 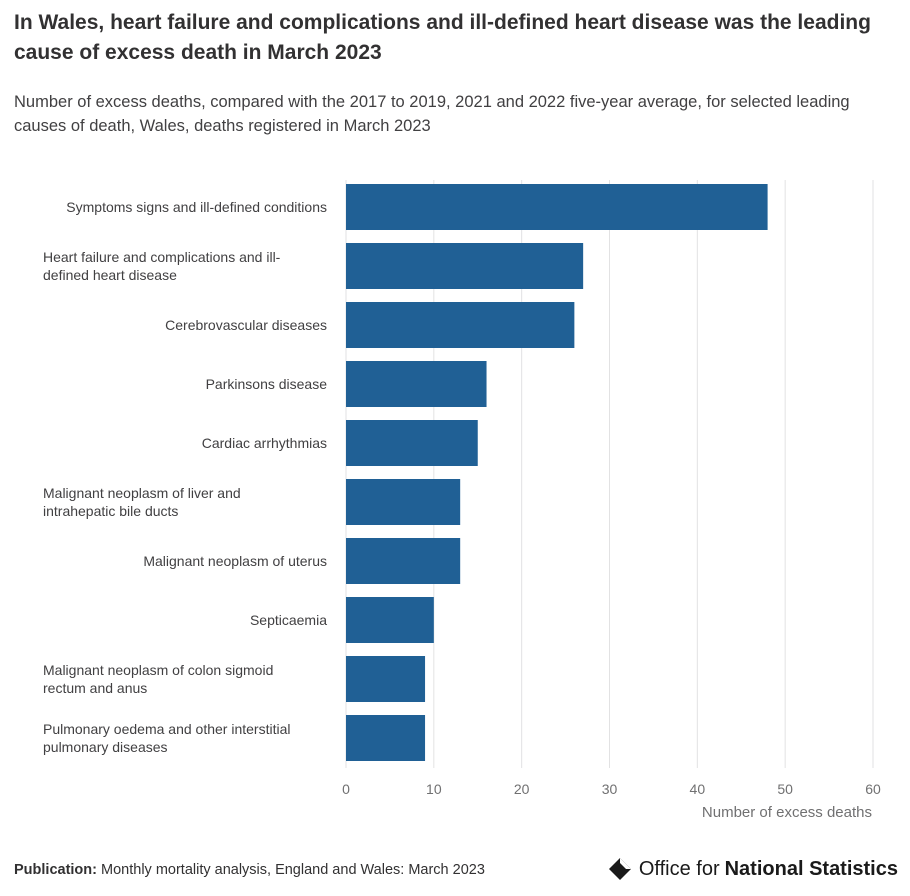 I want to click on ons-logo: Office for National Statistics, so click(x=752, y=869).